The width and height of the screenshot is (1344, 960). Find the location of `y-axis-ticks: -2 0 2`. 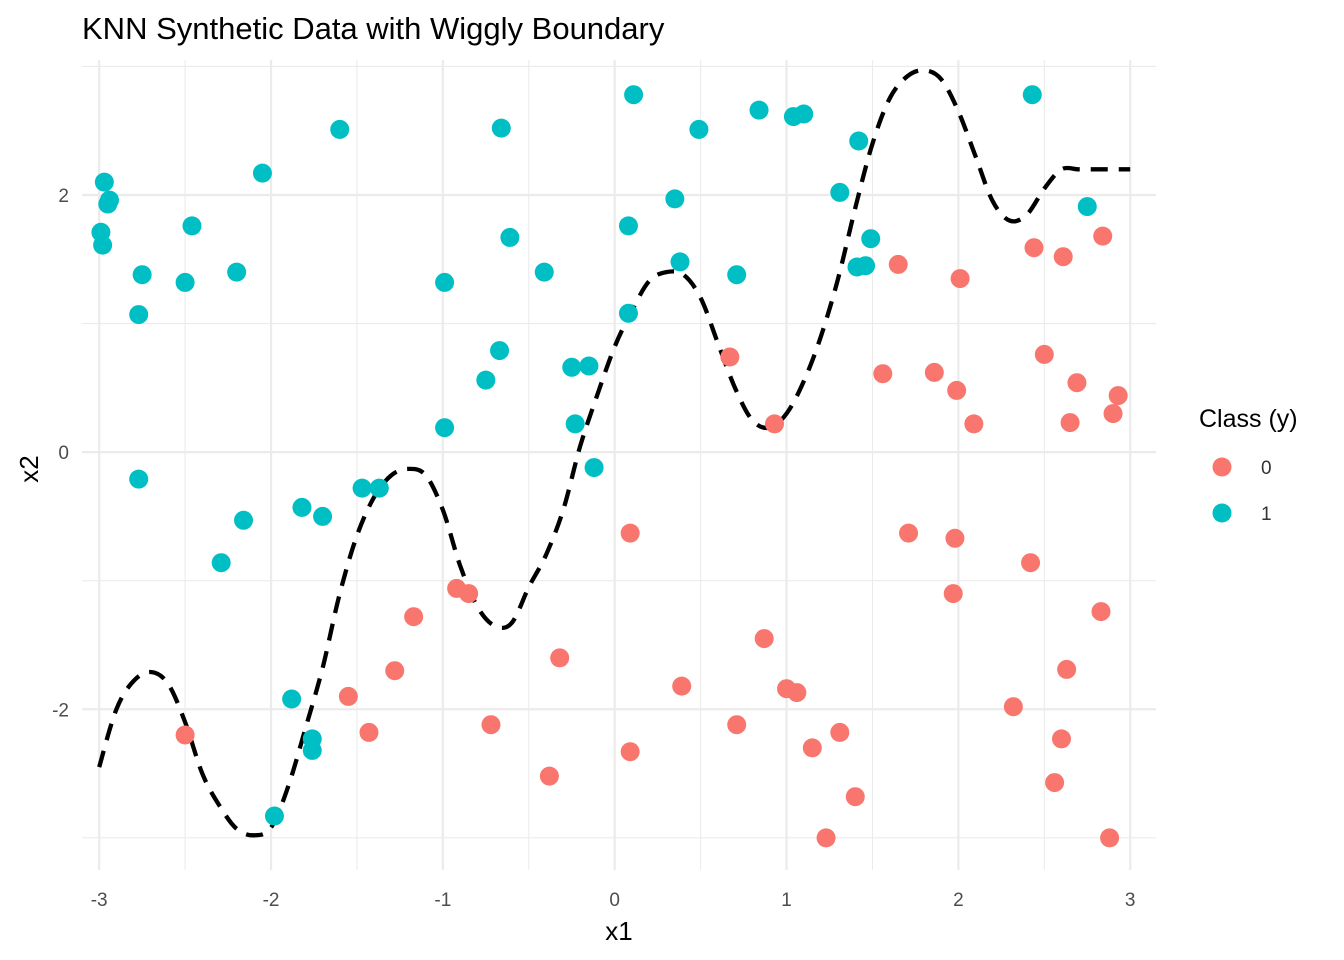

y-axis-ticks: -2 0 2 is located at coordinates (60, 453).